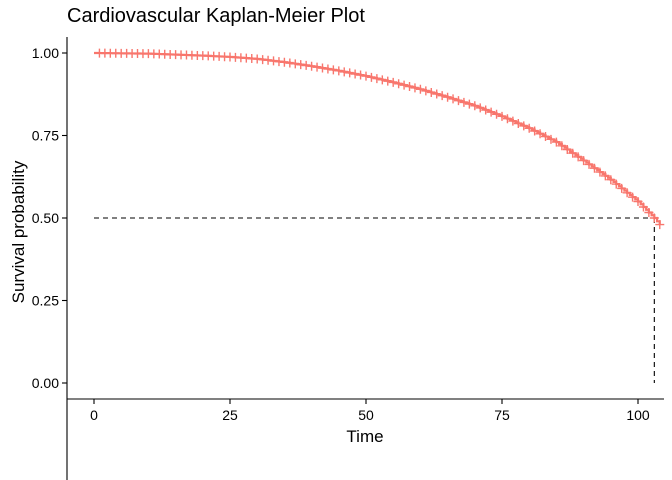 This screenshot has height=480, width=672. Describe the element at coordinates (45, 383) in the screenshot. I see `y-tick-label: 0.00` at that location.